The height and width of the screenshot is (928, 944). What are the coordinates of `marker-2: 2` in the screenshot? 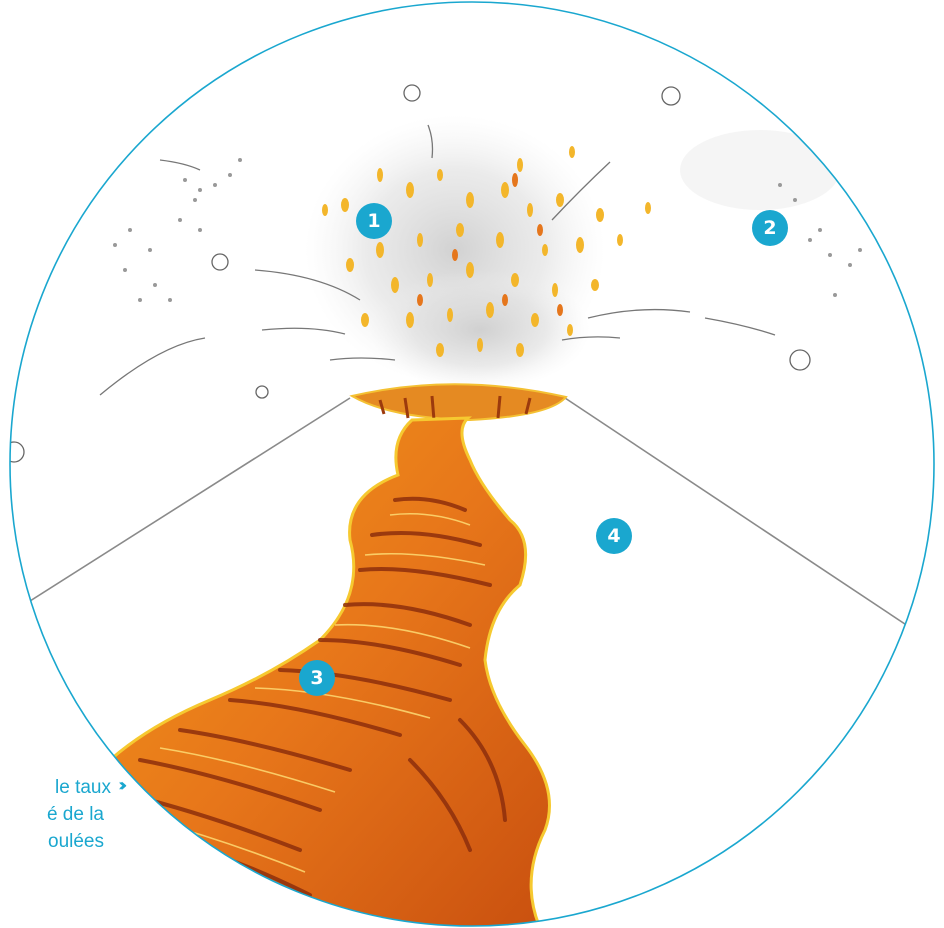 It's located at (770, 228).